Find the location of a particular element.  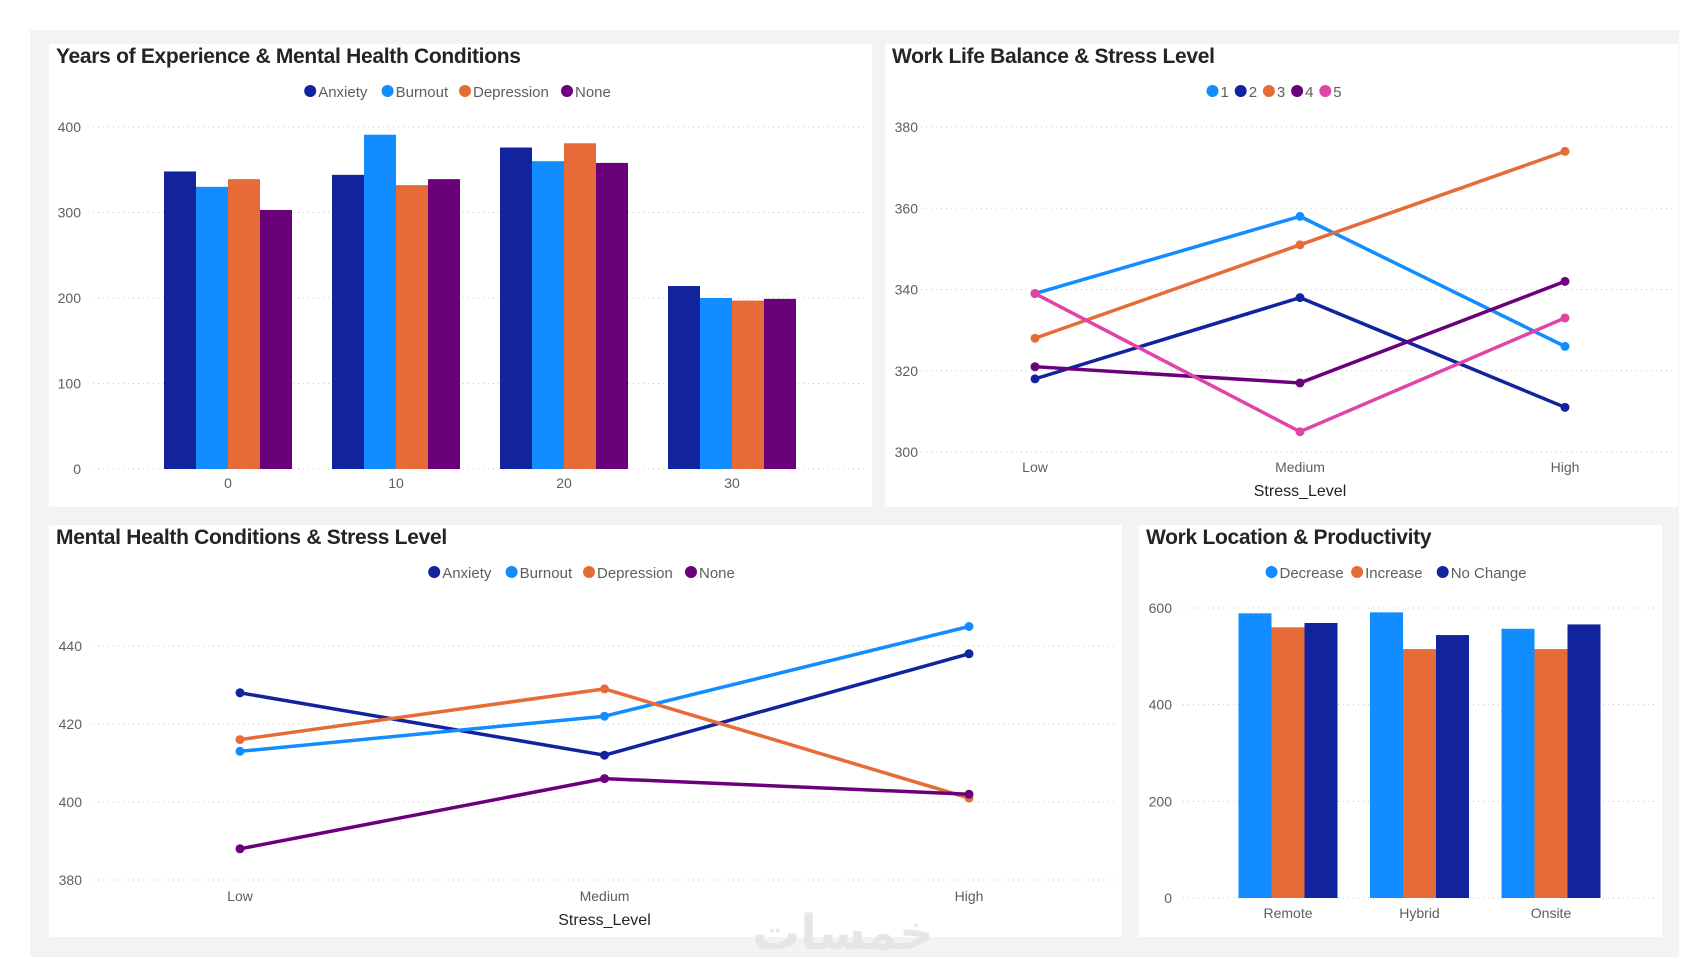

point-depression-low is located at coordinates (240, 740).